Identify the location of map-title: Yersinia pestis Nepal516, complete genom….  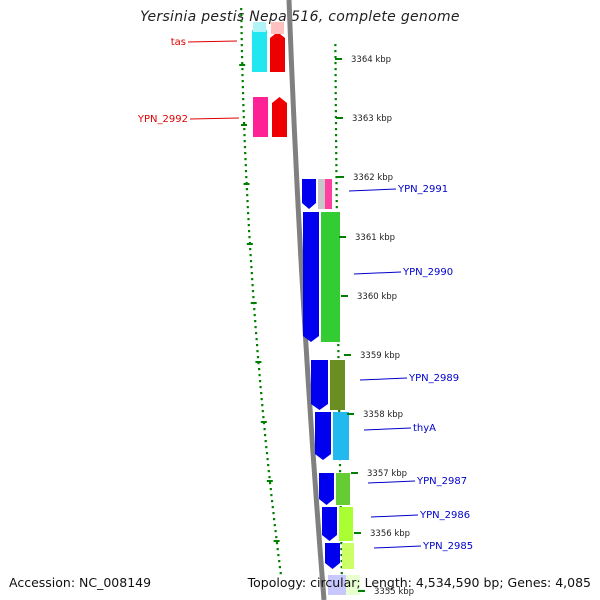
(300, 17).